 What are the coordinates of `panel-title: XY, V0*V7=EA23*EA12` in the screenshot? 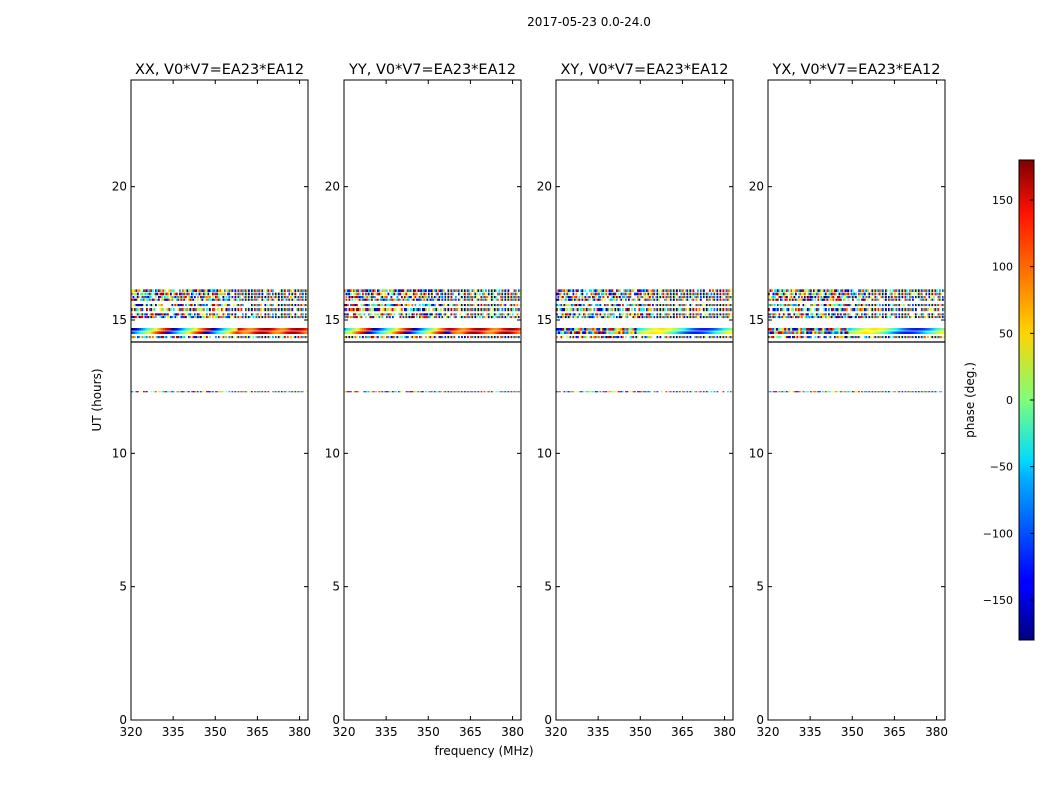 It's located at (644, 70).